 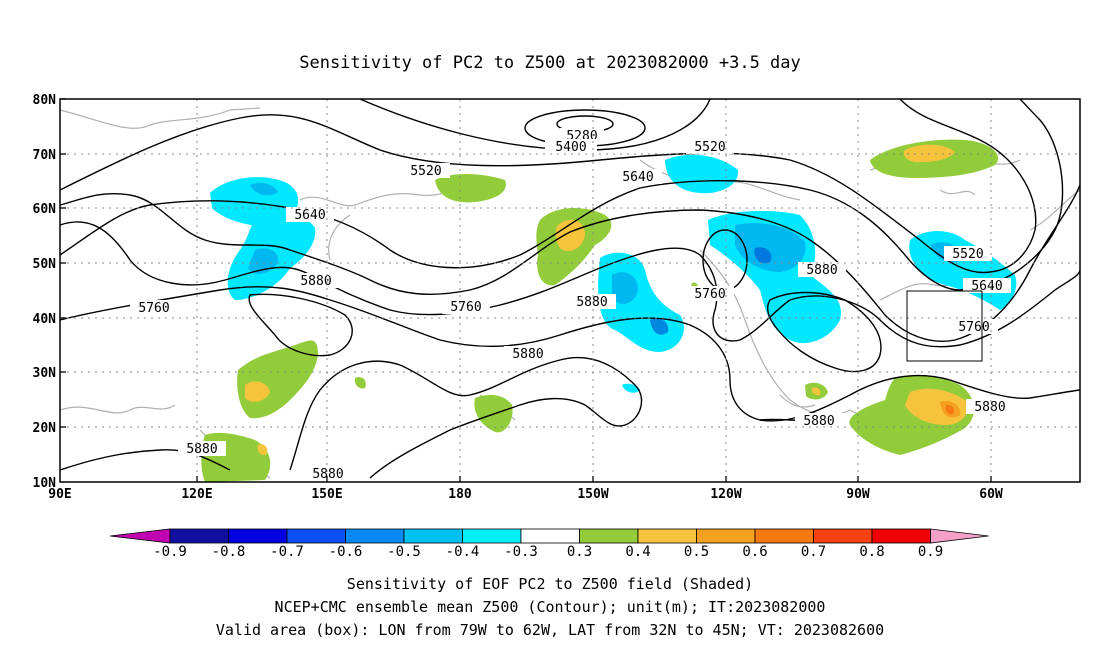 I want to click on colorbar-tick-label: -0.9, so click(x=170, y=552).